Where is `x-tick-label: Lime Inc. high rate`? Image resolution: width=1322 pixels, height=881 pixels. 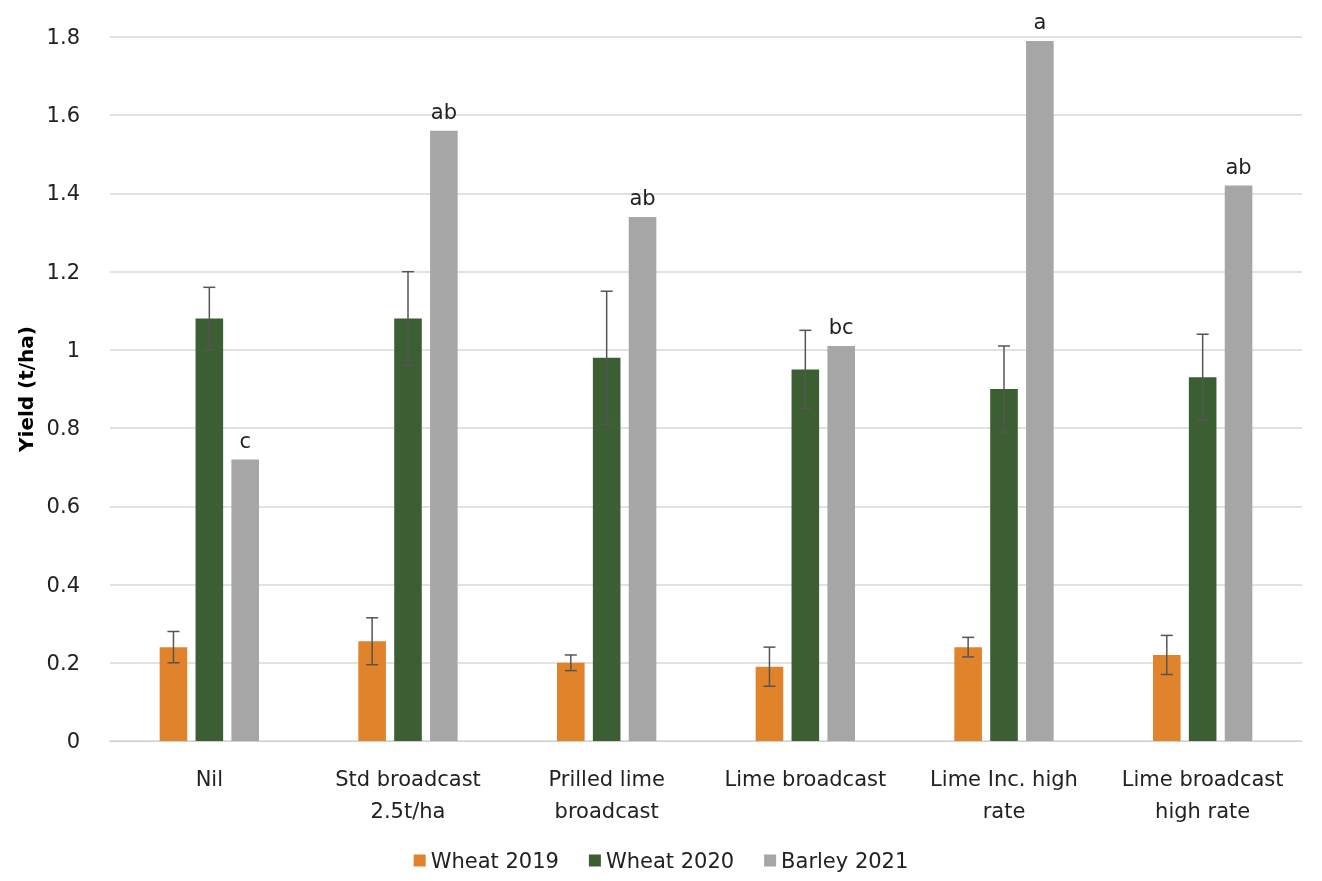 x-tick-label: Lime Inc. high rate is located at coordinates (1004, 795).